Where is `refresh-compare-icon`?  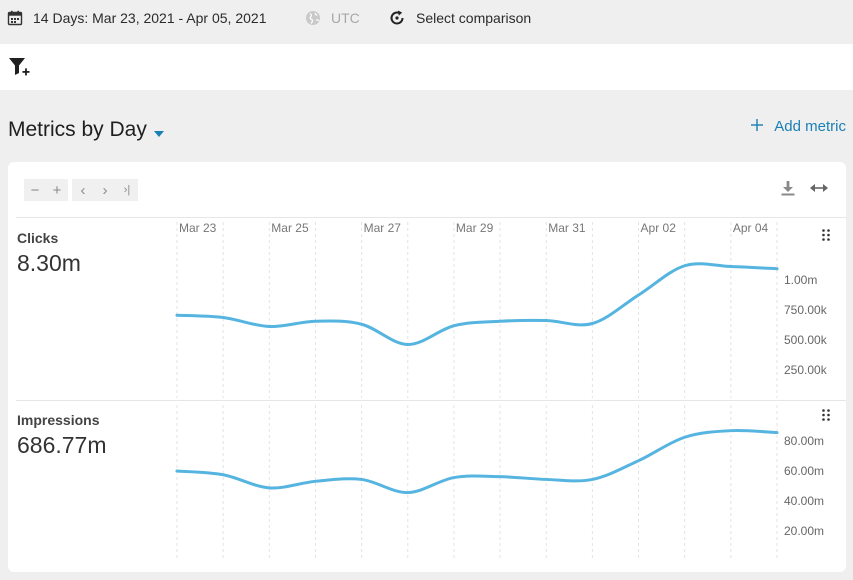
refresh-compare-icon is located at coordinates (397, 18).